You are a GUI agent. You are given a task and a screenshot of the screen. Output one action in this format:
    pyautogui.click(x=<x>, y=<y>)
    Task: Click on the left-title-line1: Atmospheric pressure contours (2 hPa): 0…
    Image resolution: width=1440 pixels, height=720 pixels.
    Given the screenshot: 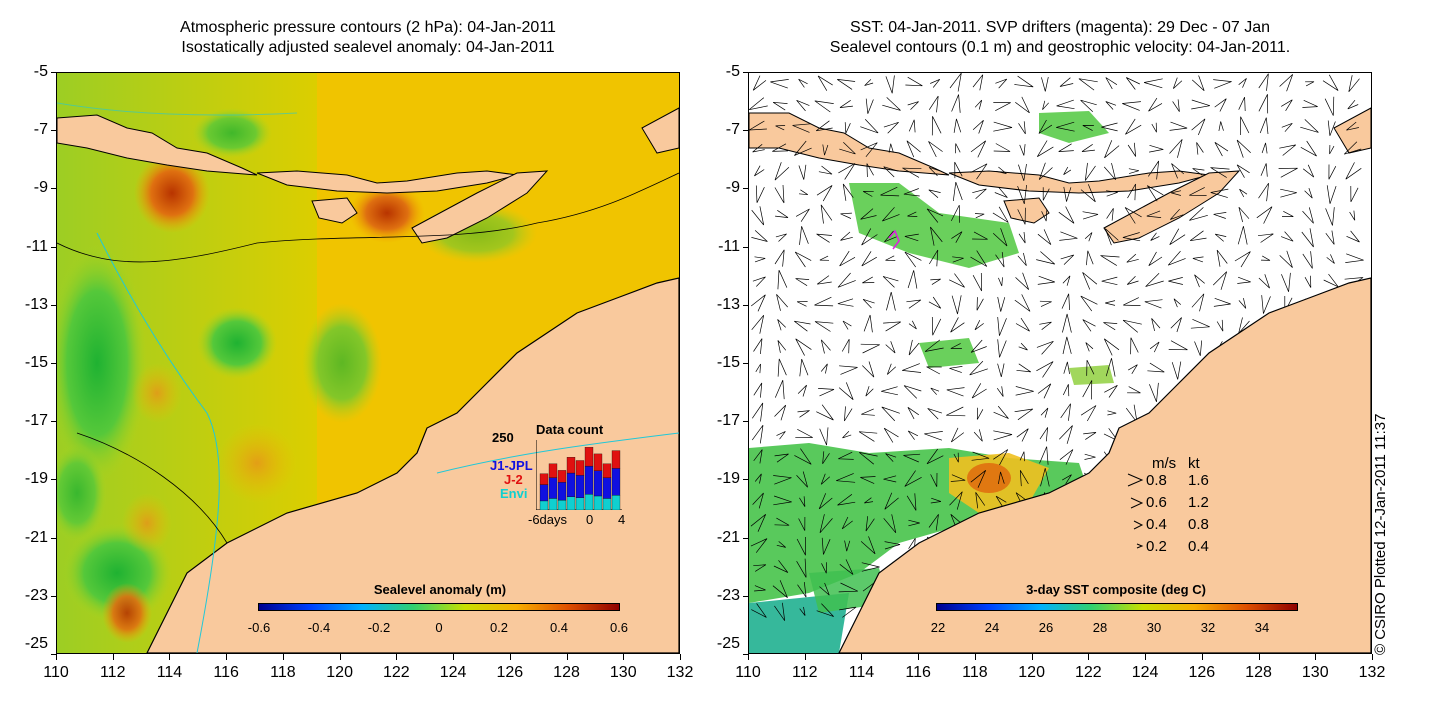 What is the action you would take?
    pyautogui.click(x=368, y=27)
    